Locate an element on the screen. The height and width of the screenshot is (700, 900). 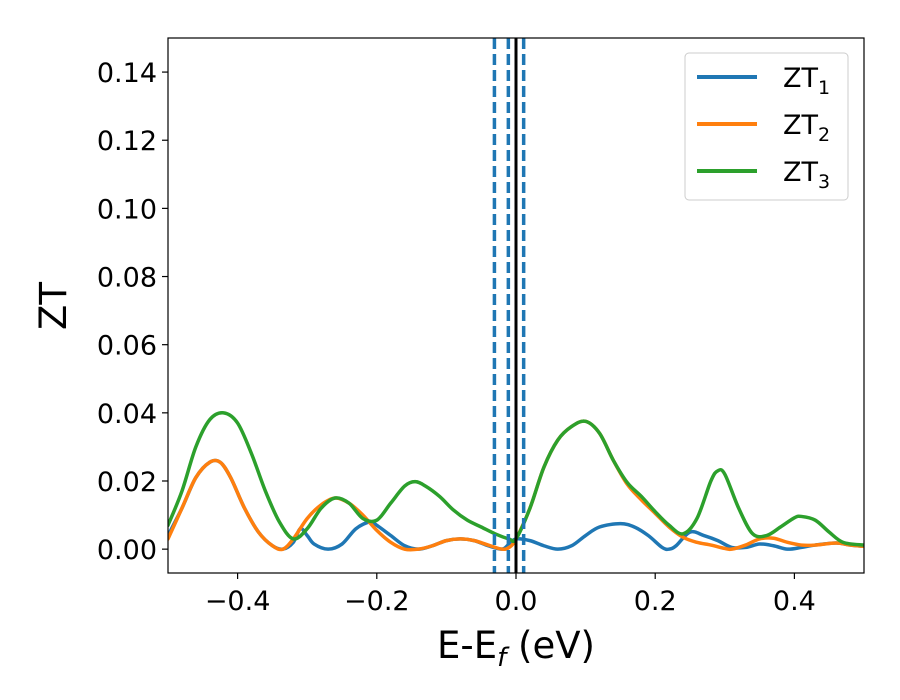
x-axis-ticks: −0.4 −0.2 0.0 0.2 0.4 is located at coordinates (510, 595).